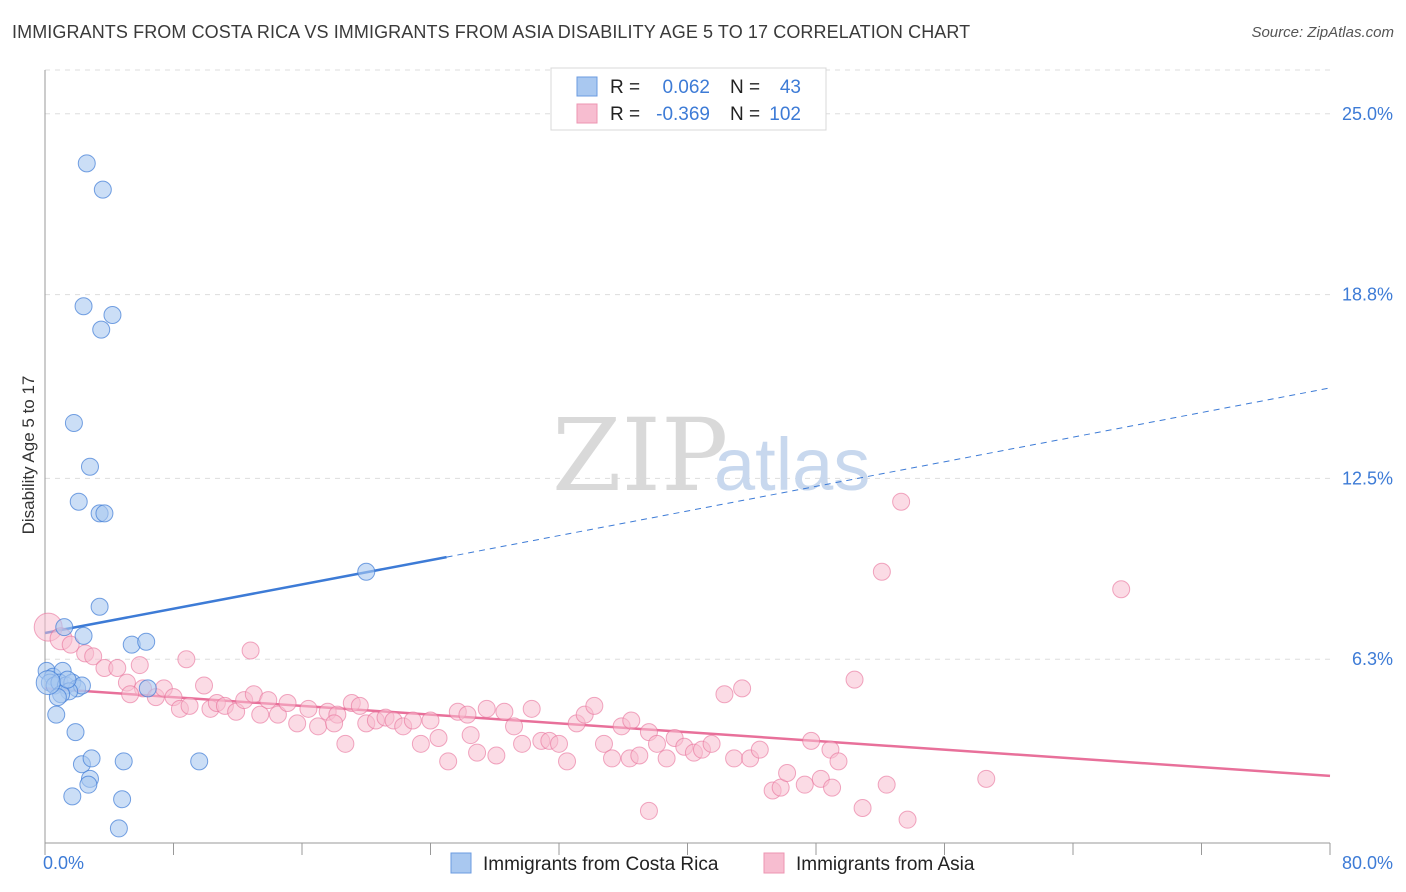 The height and width of the screenshot is (892, 1406). What do you see at coordinates (885, 864) in the screenshot?
I see `legend-label-asia: Immigrants from Asia` at bounding box center [885, 864].